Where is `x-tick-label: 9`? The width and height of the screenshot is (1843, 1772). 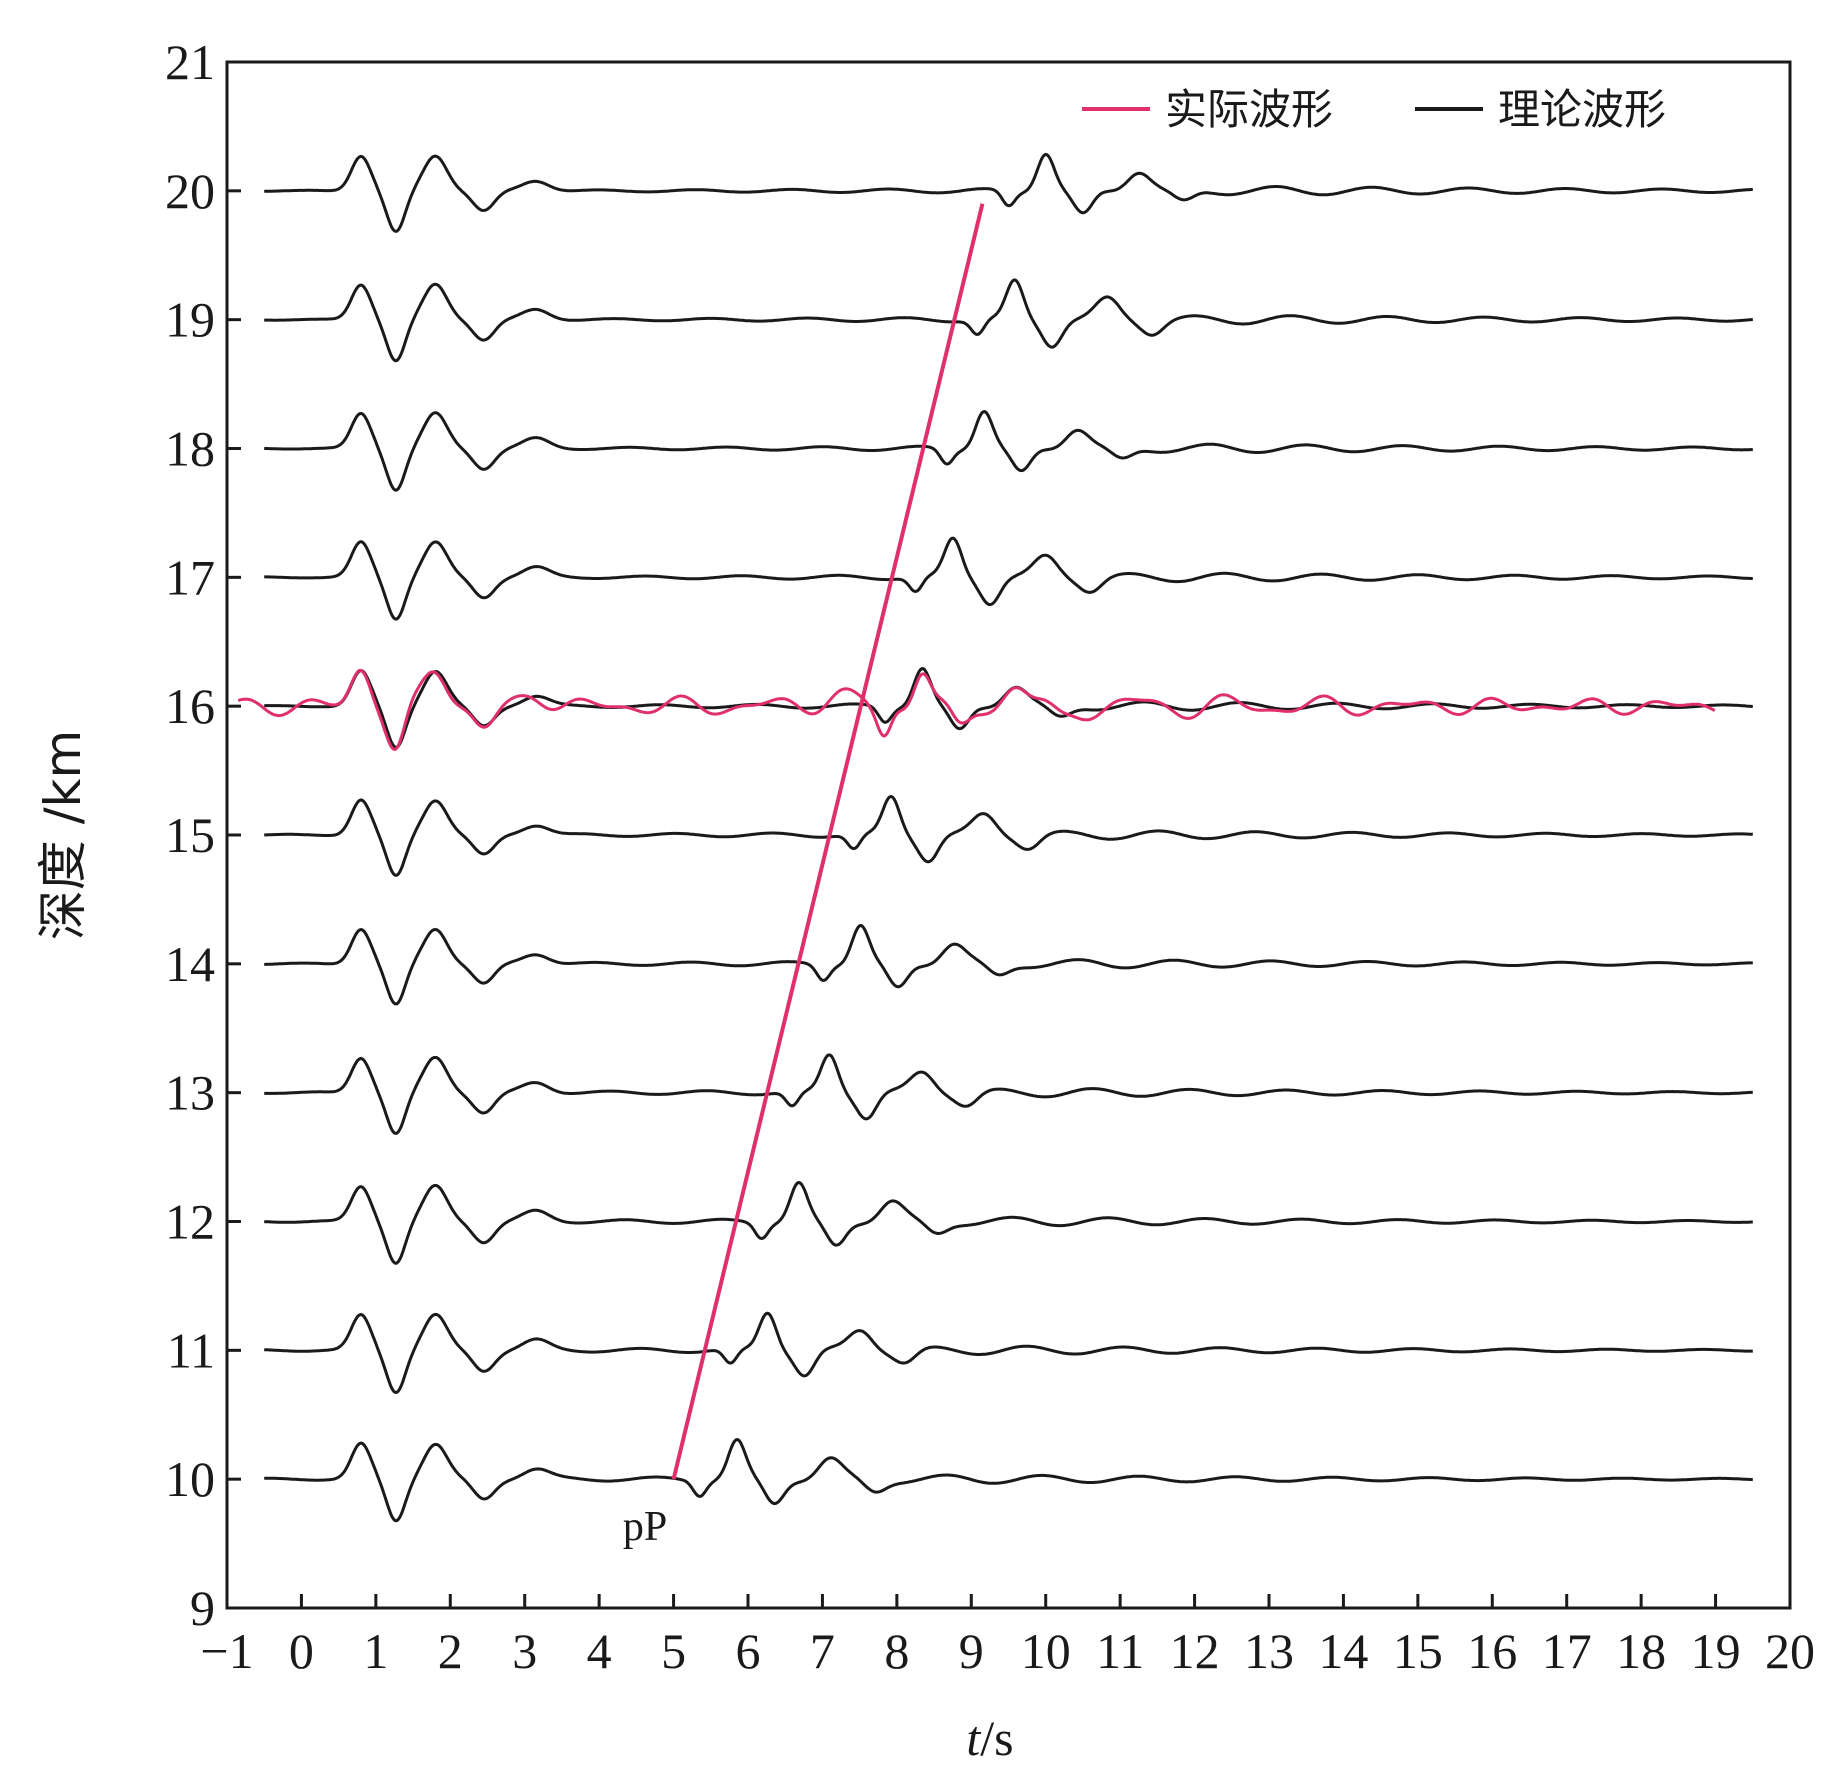 x-tick-label: 9 is located at coordinates (971, 1651).